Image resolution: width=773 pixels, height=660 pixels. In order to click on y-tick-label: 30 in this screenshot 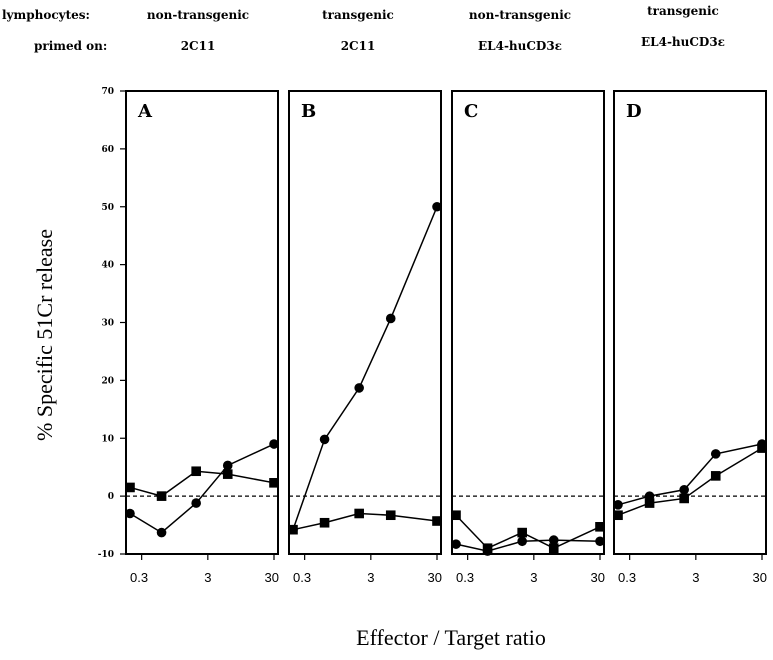, I will do `click(107, 324)`.